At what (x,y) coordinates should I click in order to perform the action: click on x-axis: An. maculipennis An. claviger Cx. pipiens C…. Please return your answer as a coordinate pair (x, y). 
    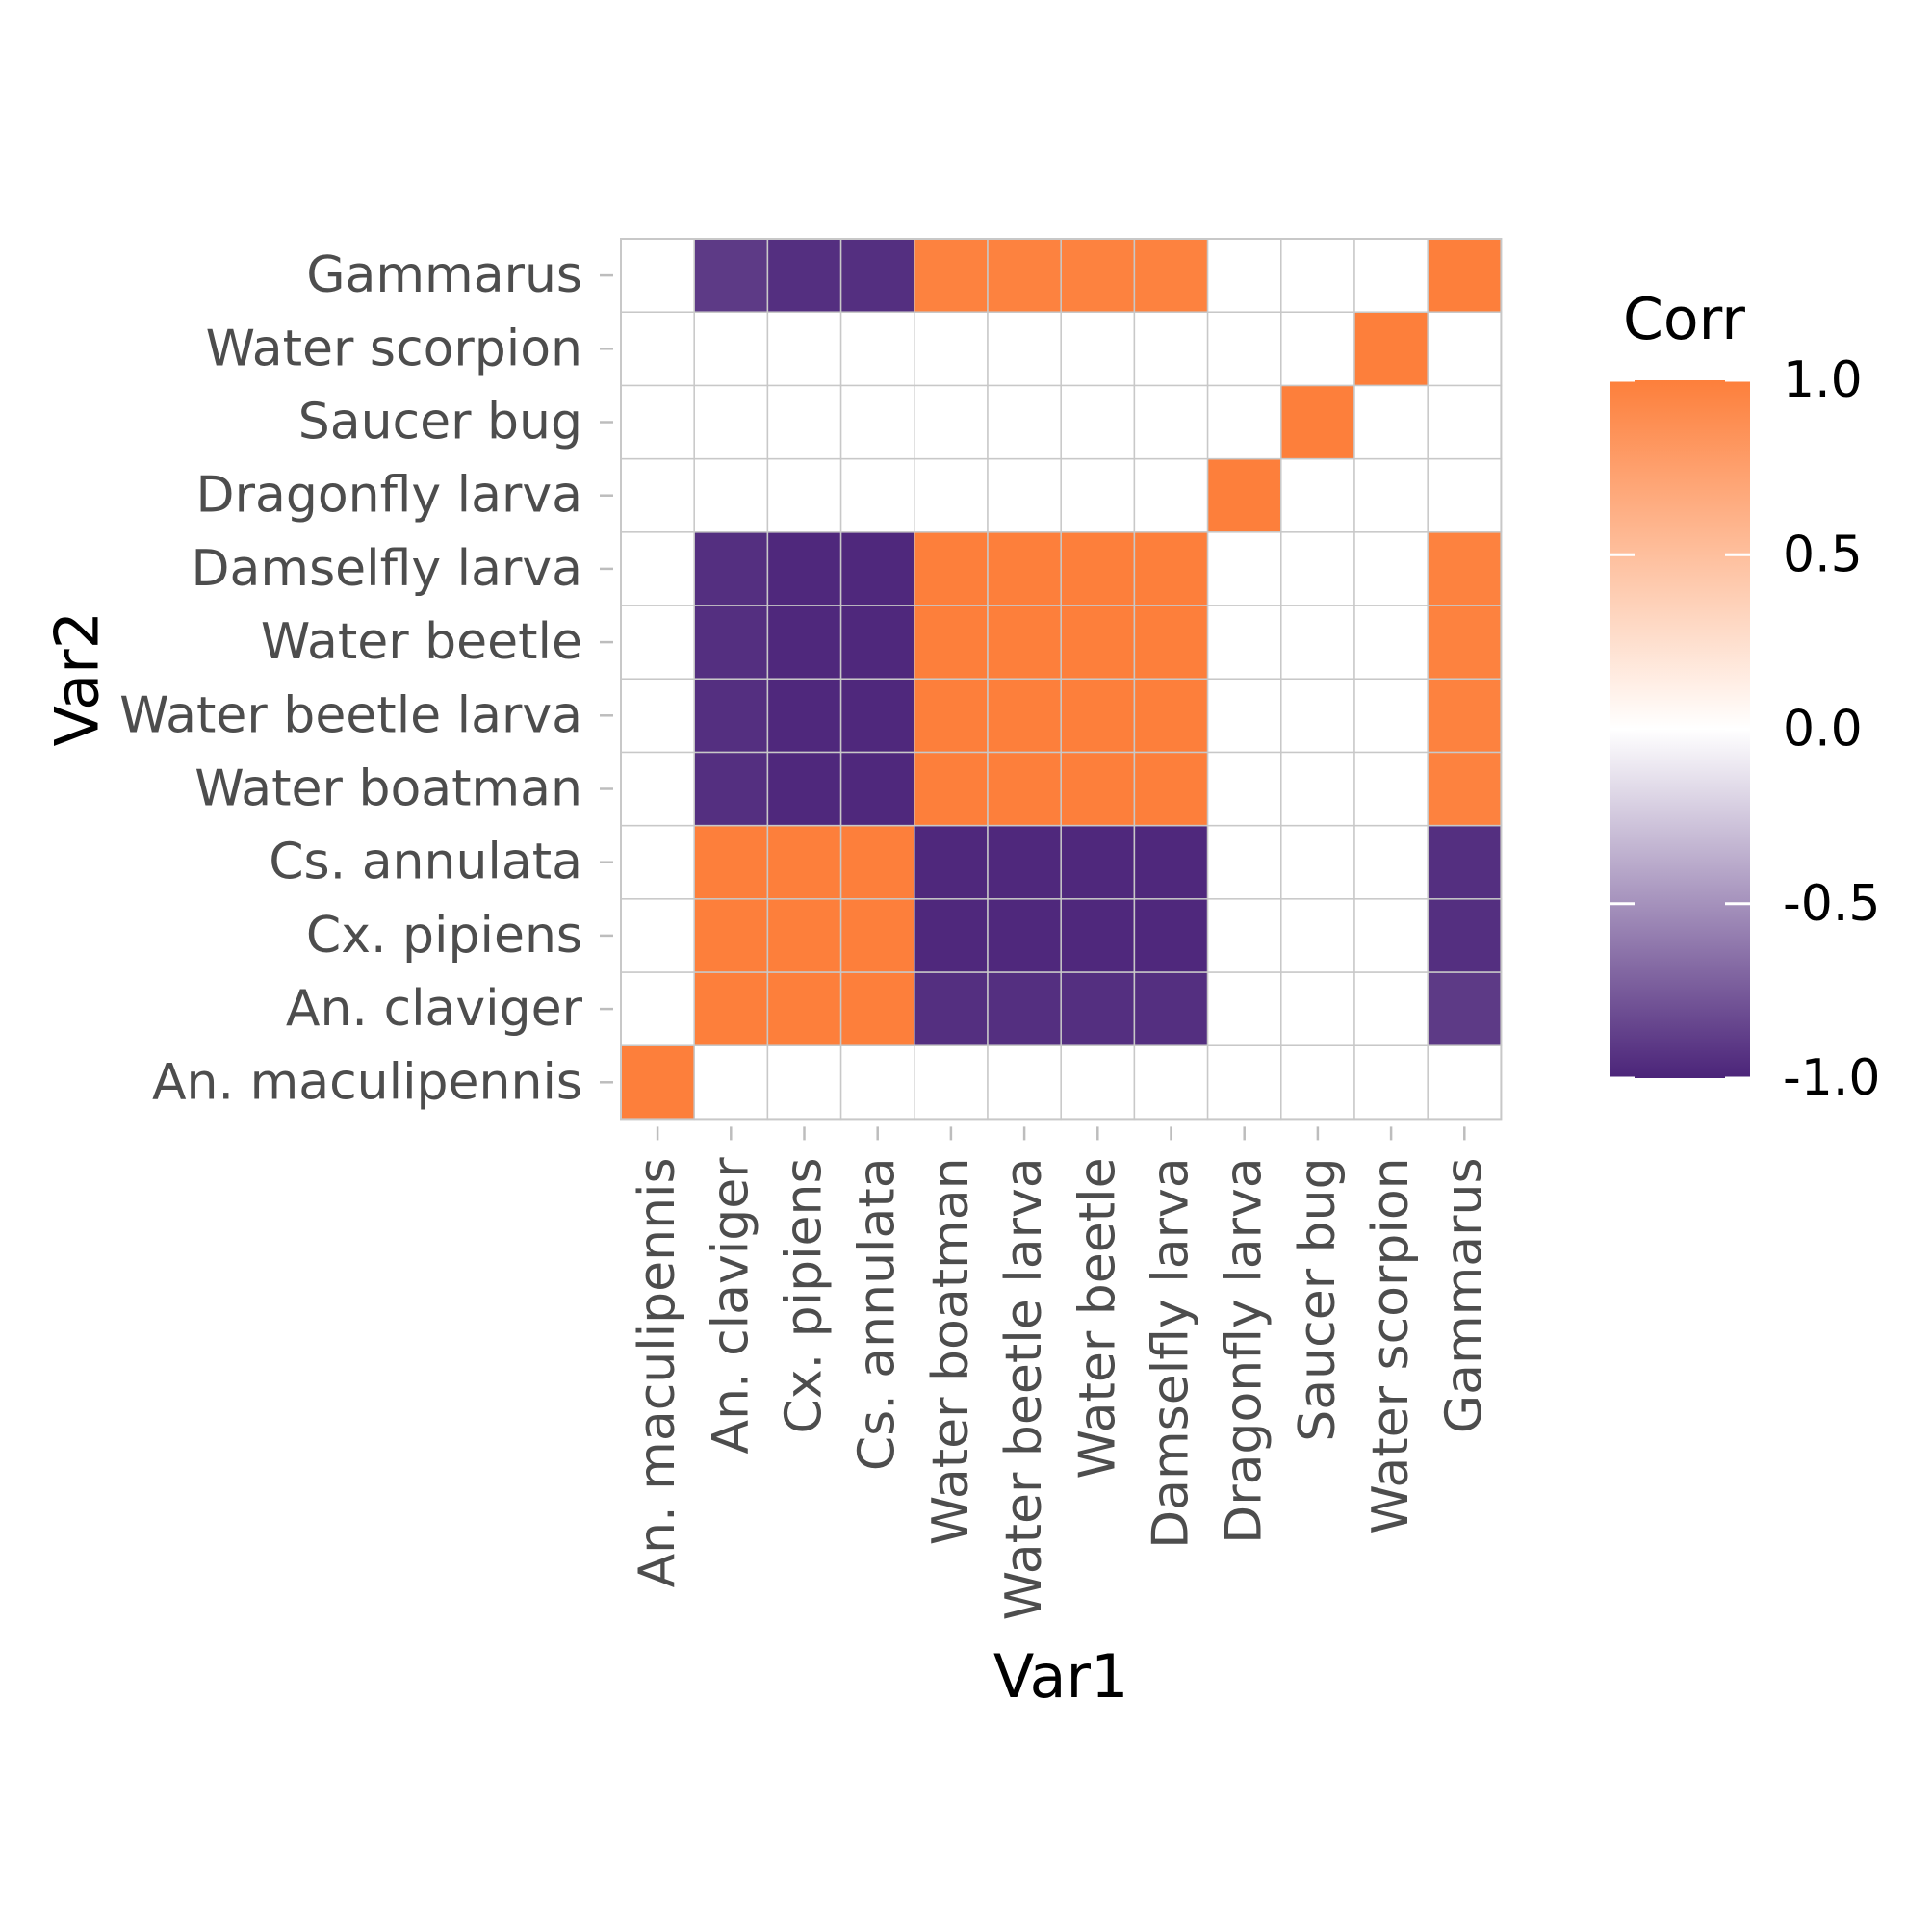
    Looking at the image, I should click on (1061, 1373).